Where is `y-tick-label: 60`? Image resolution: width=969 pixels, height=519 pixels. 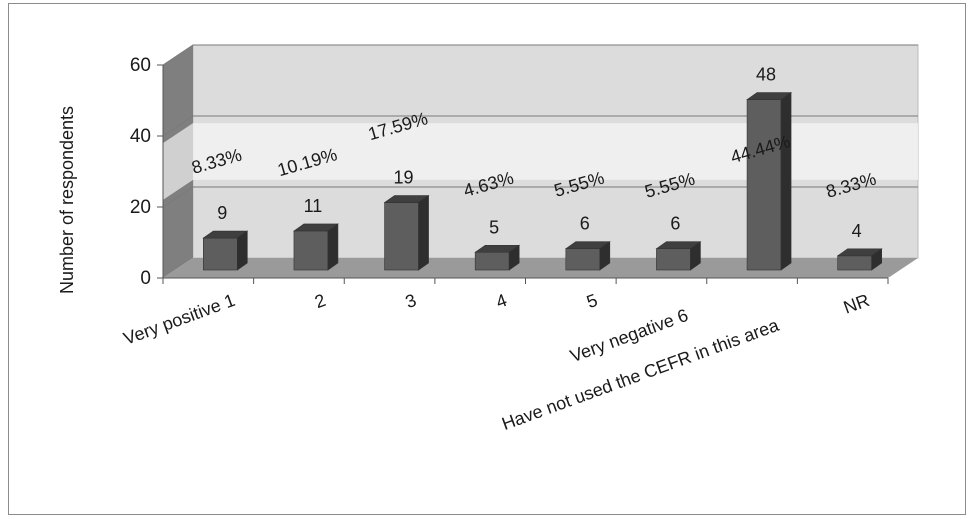
y-tick-label: 60 is located at coordinates (140, 65).